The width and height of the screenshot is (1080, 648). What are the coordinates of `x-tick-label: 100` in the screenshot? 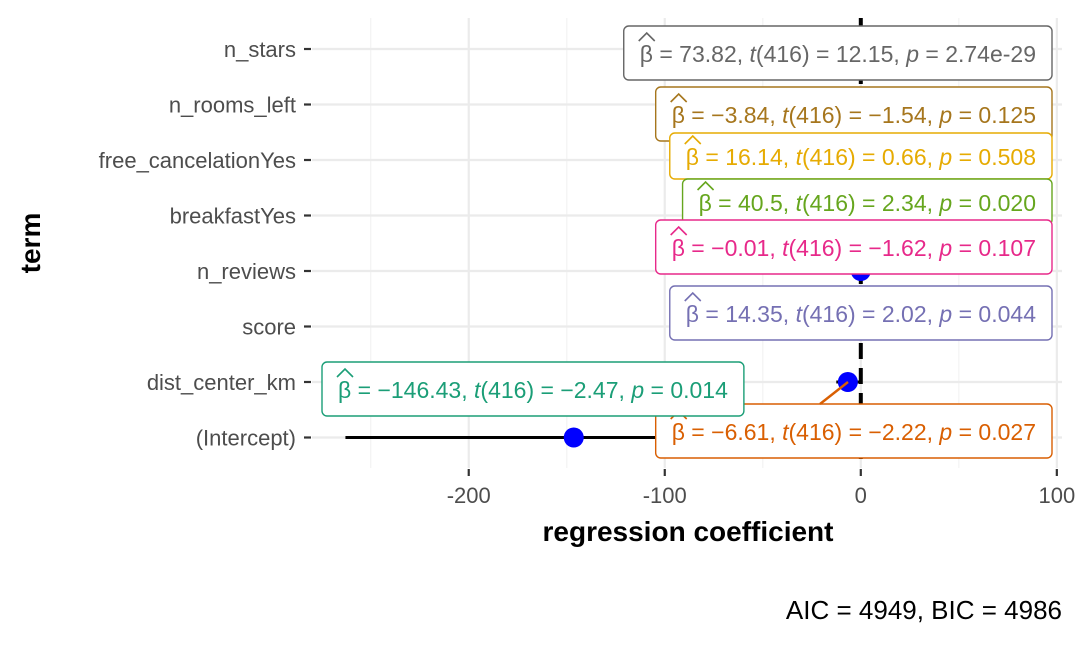 It's located at (1056, 495).